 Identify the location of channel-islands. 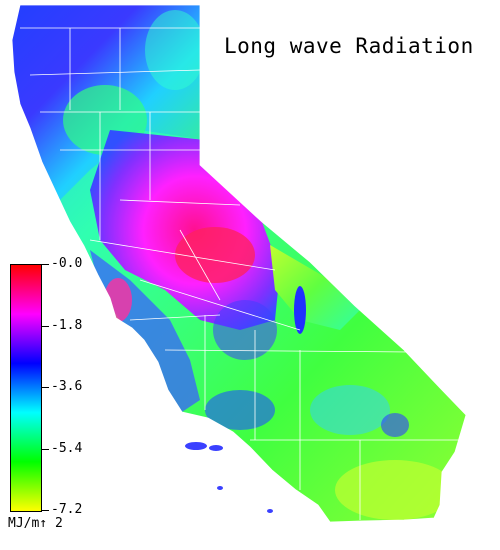
(229, 477).